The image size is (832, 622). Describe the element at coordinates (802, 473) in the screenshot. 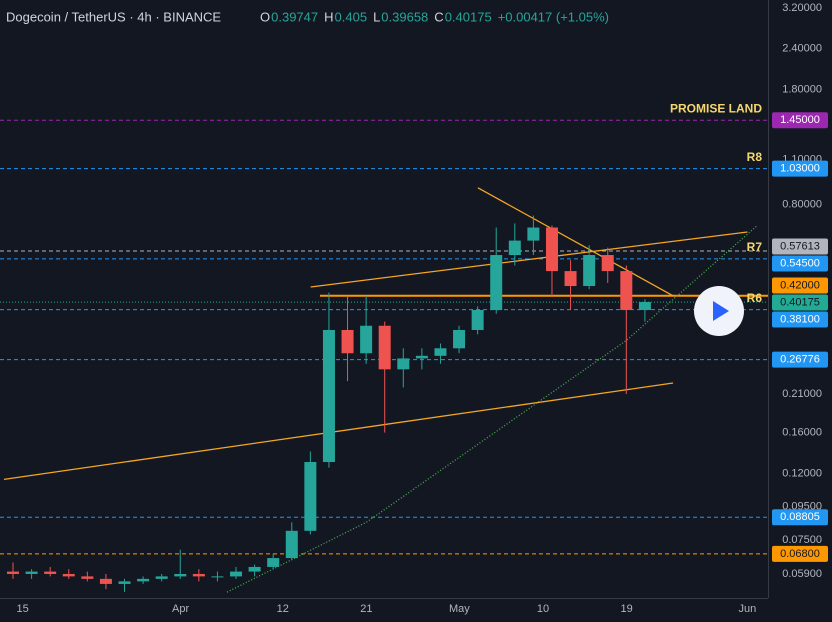

I see `y-tick-label: 0.12000` at that location.